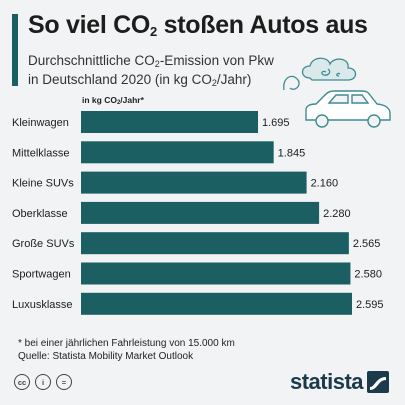 Image resolution: width=405 pixels, height=405 pixels. Describe the element at coordinates (42, 305) in the screenshot. I see `category-label: Luxusklasse` at that location.